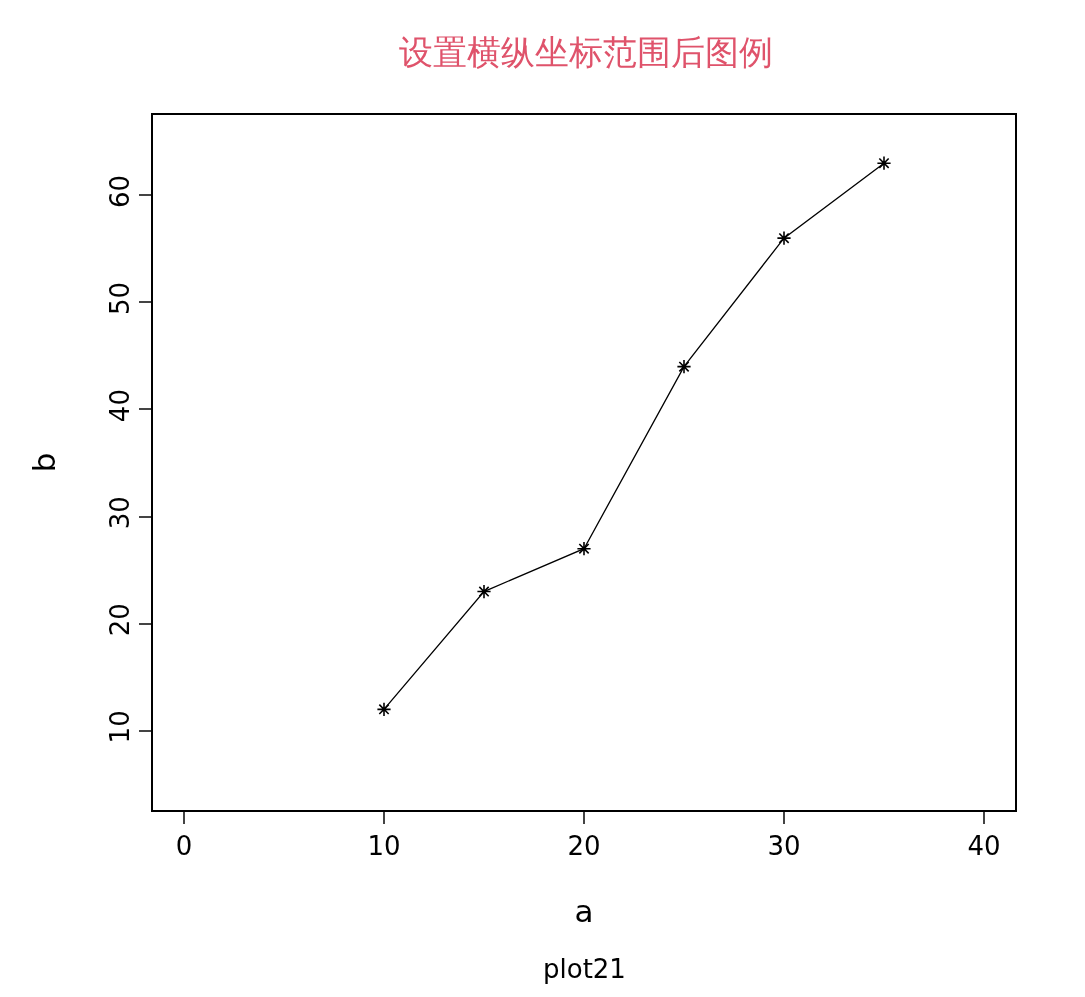 The width and height of the screenshot is (1085, 997). What do you see at coordinates (119, 191) in the screenshot?
I see `y-tick-label: 60` at bounding box center [119, 191].